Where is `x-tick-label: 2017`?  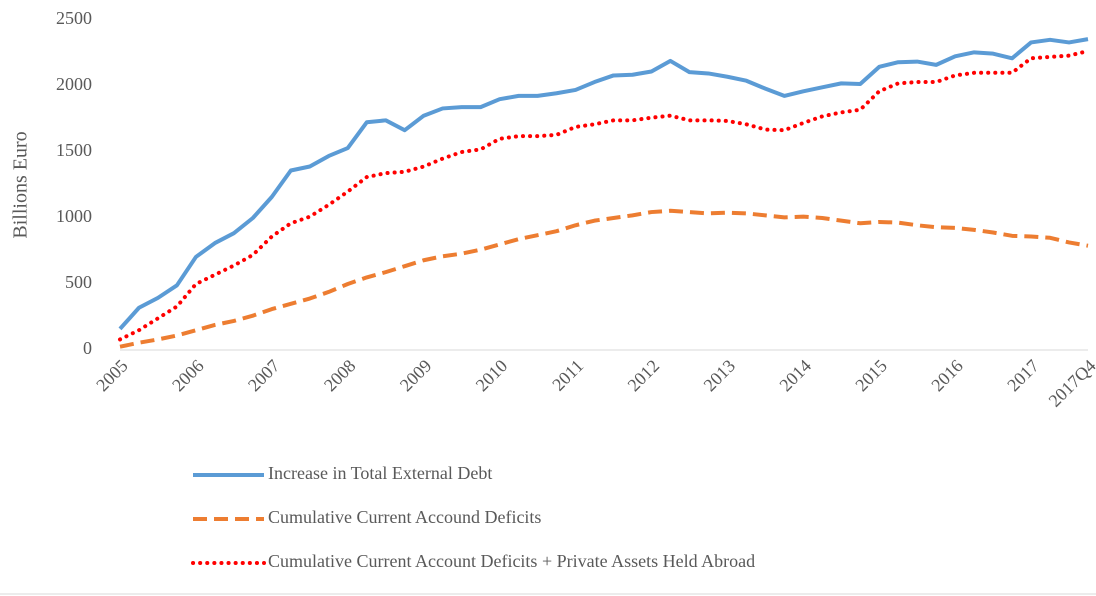
x-tick-label: 2017 is located at coordinates (1023, 376).